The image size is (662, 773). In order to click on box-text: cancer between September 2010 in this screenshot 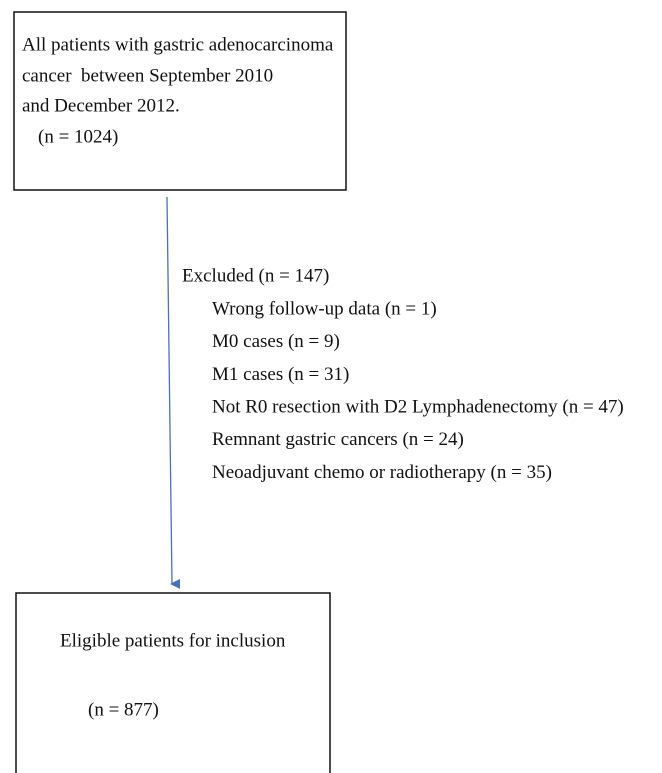, I will do `click(147, 75)`.